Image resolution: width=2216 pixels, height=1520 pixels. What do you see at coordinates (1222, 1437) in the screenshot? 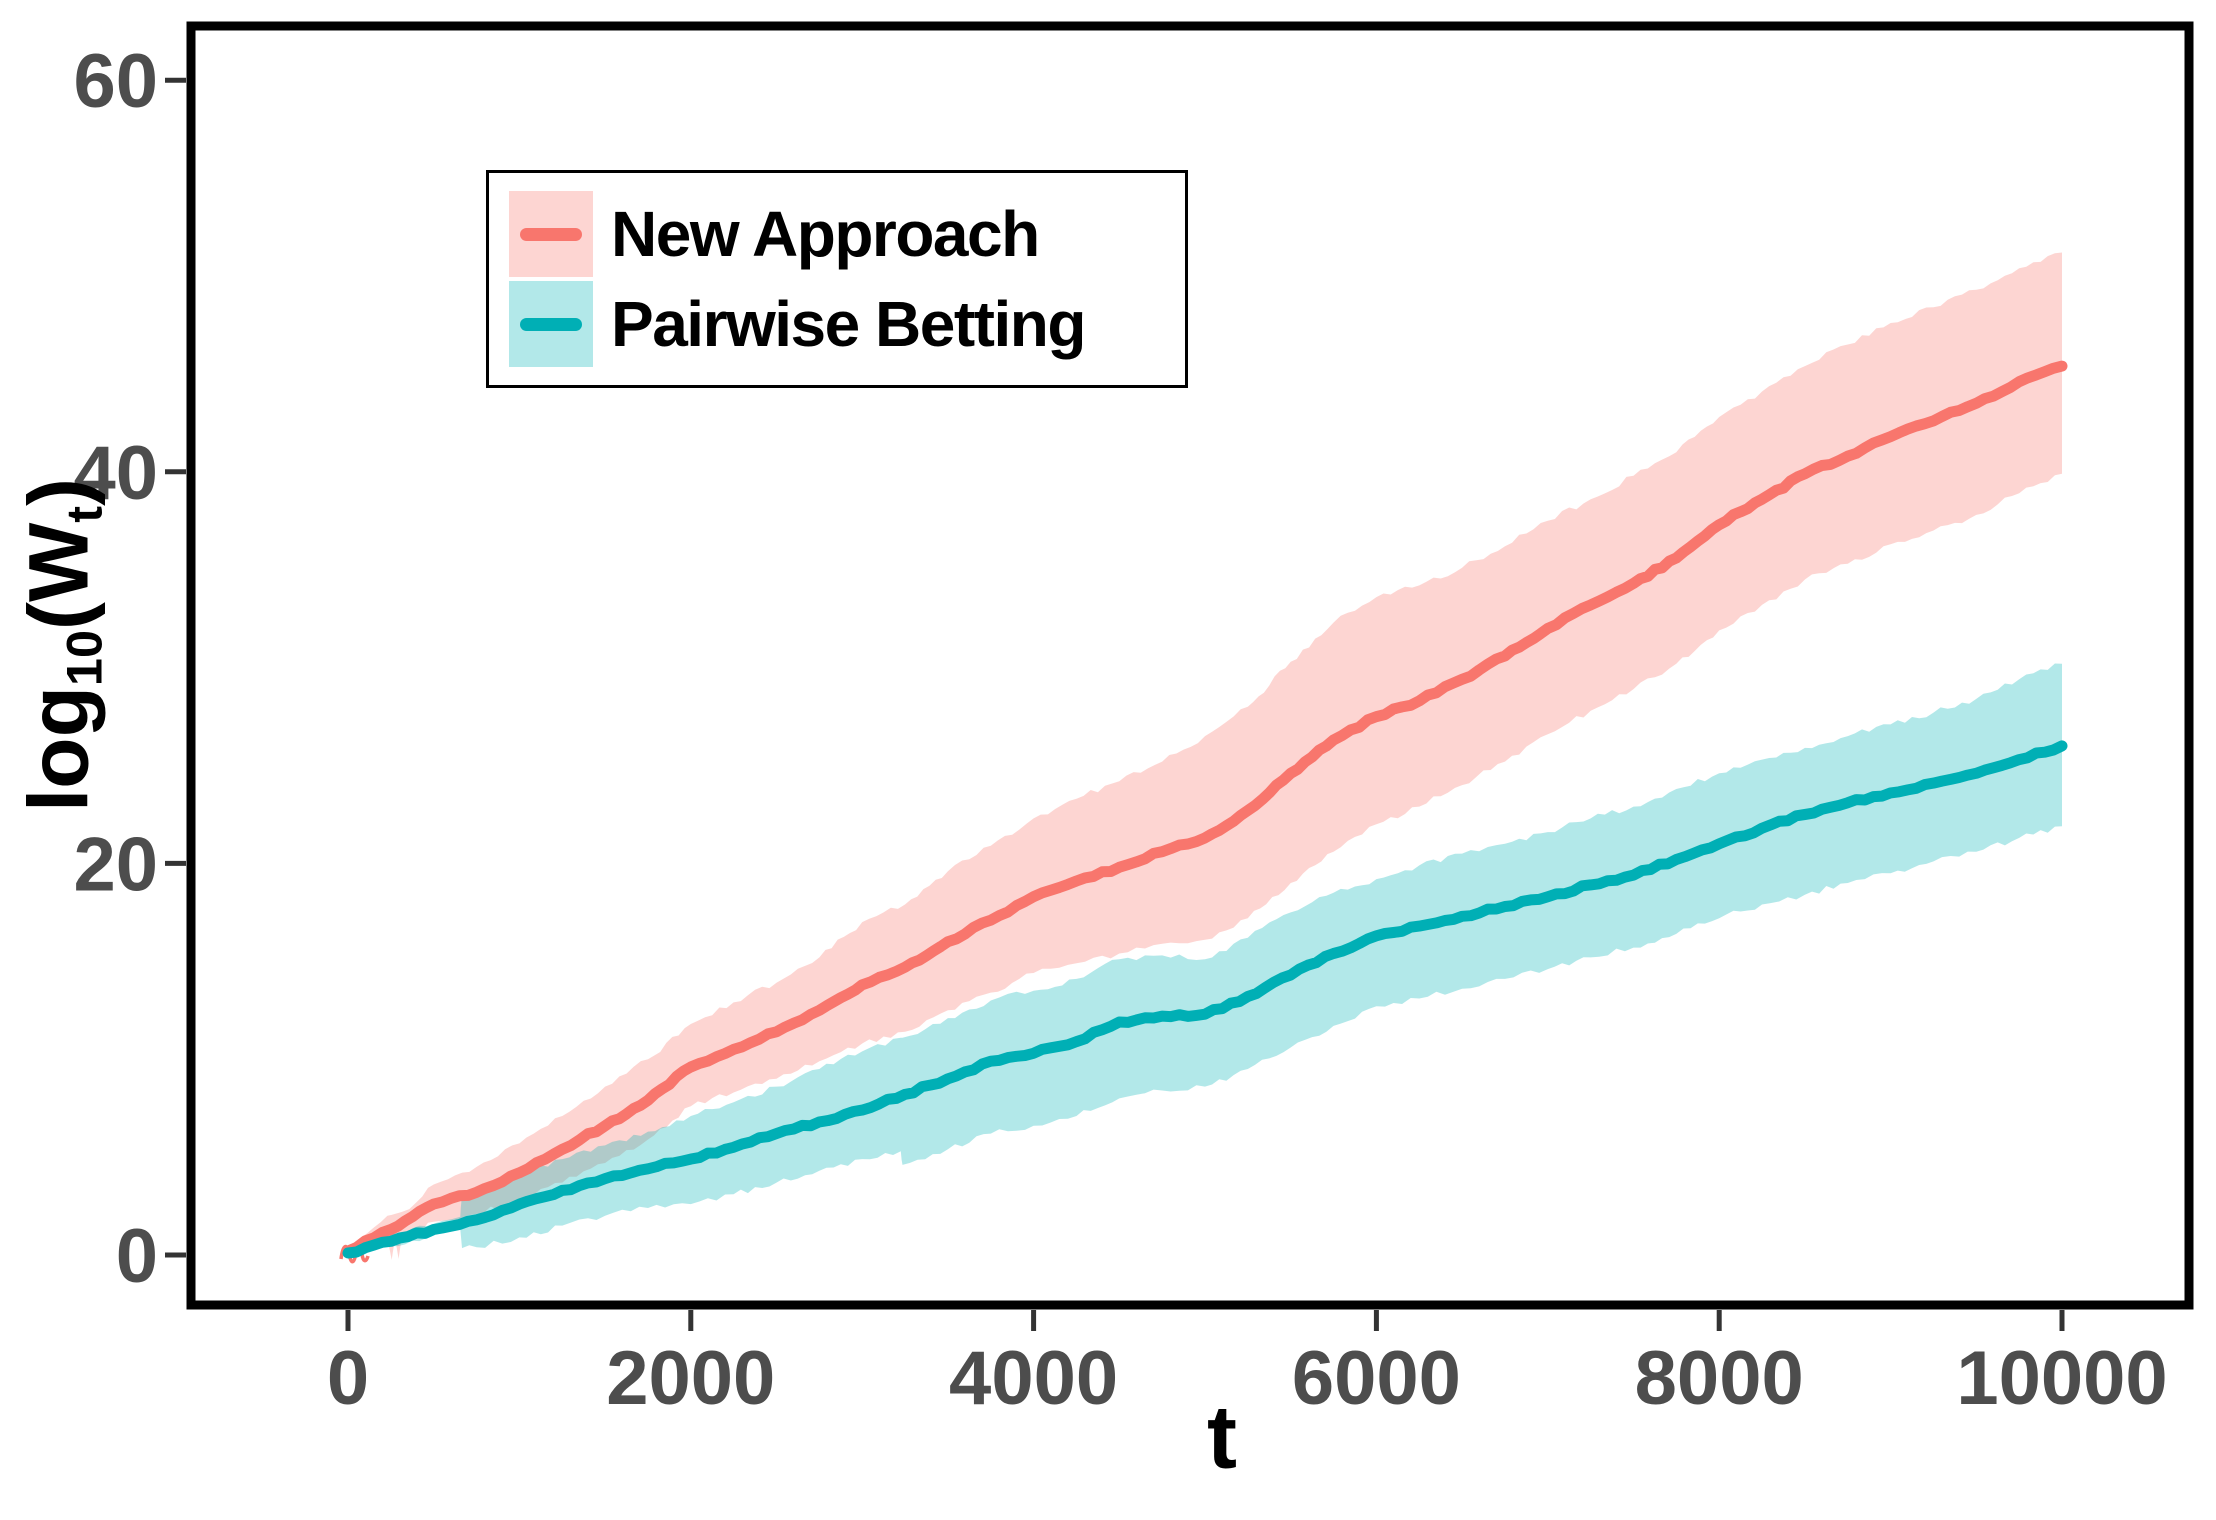
I see `x-axis-title: t` at bounding box center [1222, 1437].